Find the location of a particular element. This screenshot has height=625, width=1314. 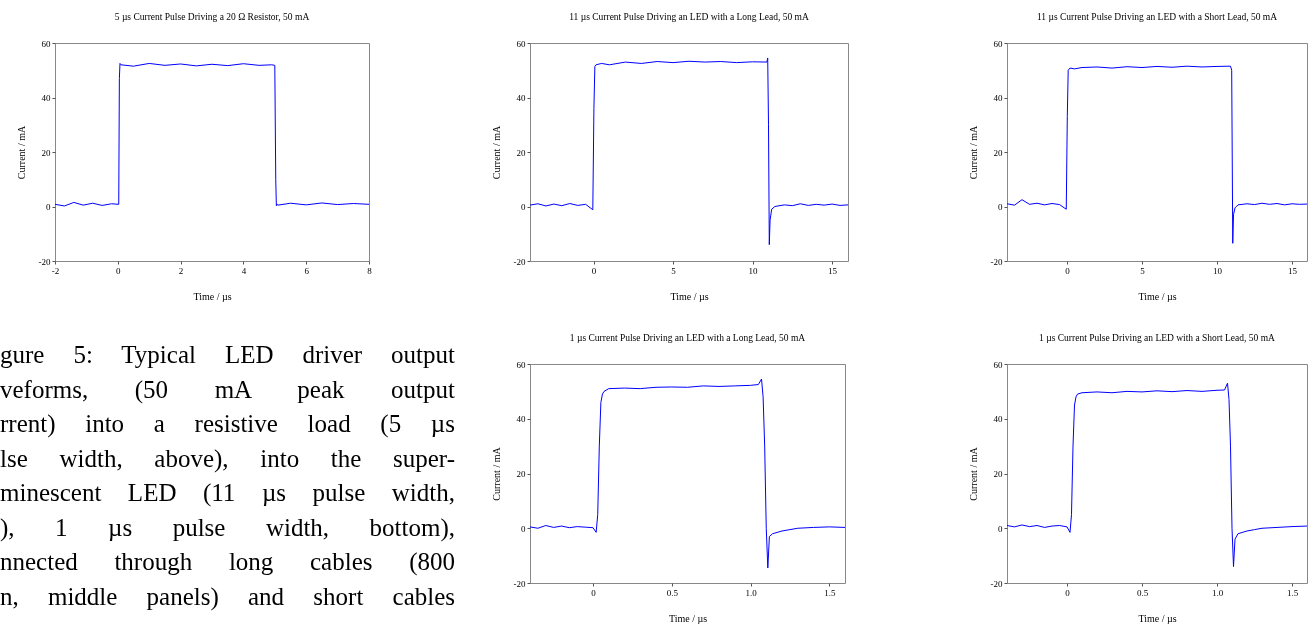

chart-title: 1 µs Current Pulse Driving an LED with a Short Lead, 50 mA is located at coordinates (1157, 337).